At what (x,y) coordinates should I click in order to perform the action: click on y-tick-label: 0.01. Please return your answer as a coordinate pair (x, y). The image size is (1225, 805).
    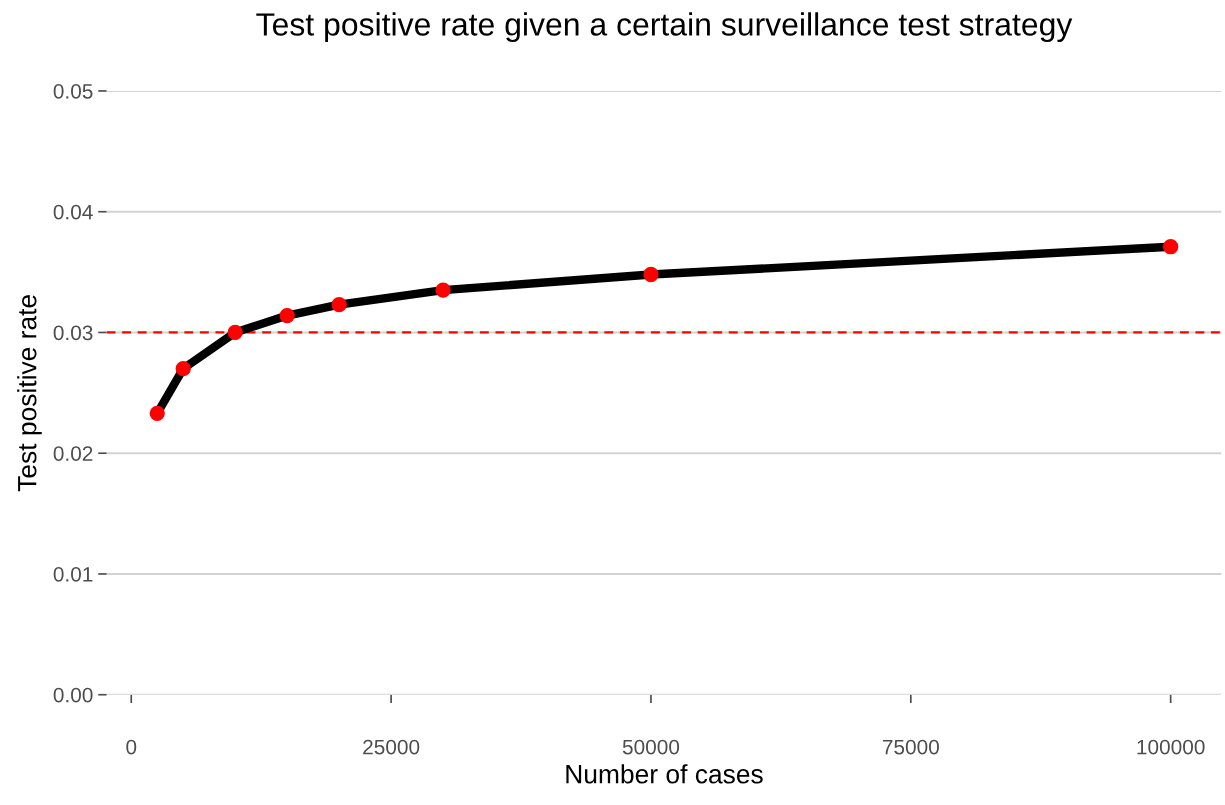
    Looking at the image, I should click on (73, 574).